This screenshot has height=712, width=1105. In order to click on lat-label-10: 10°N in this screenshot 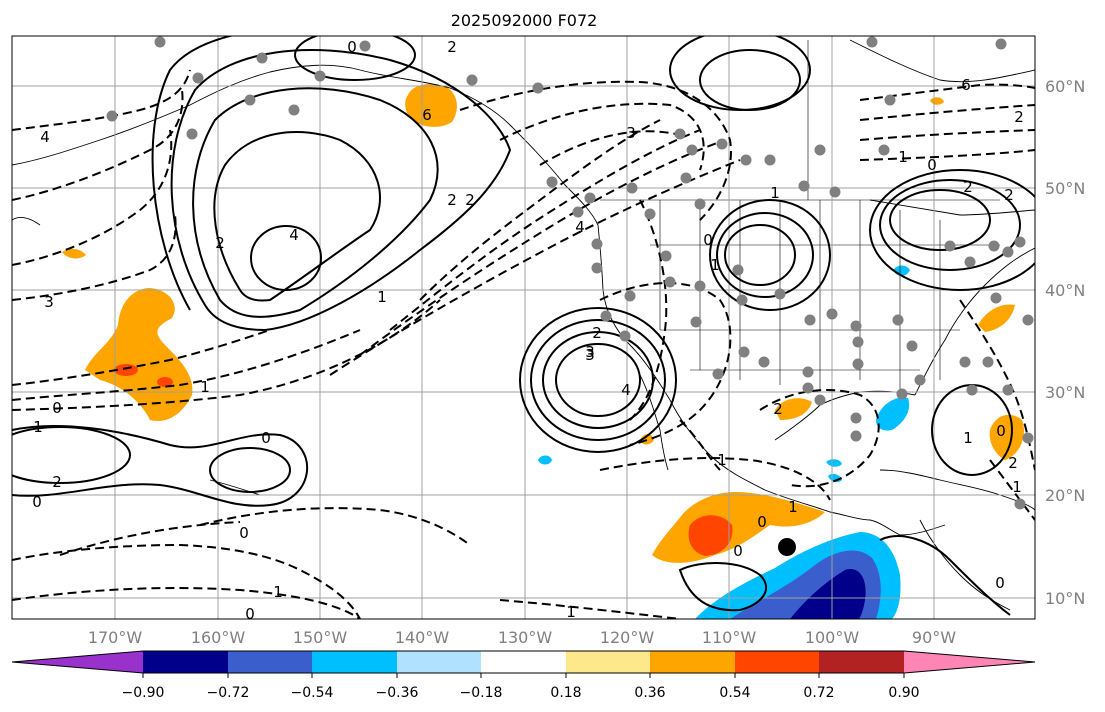, I will do `click(1065, 598)`.